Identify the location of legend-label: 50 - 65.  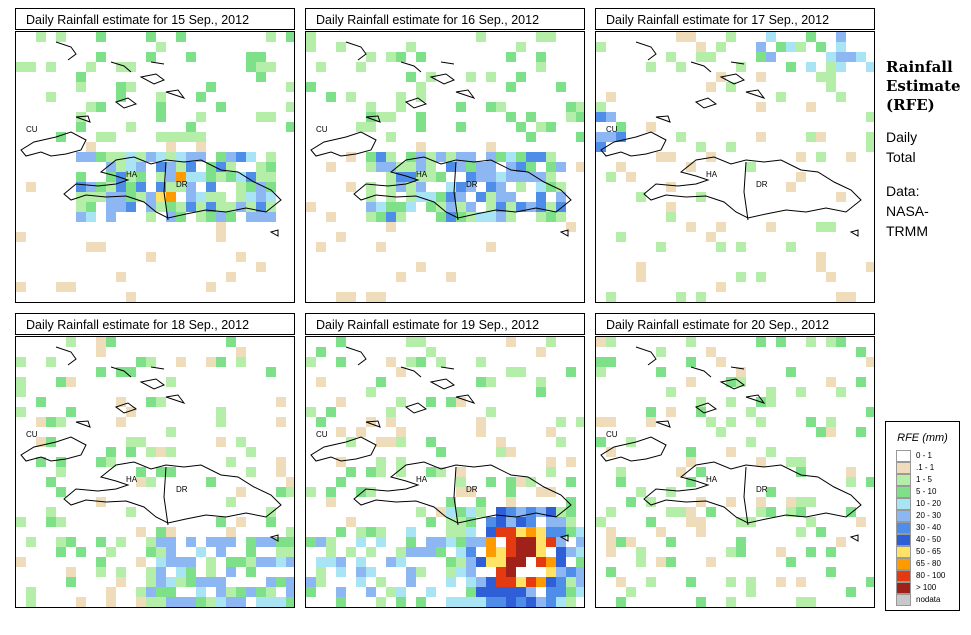
(928, 551).